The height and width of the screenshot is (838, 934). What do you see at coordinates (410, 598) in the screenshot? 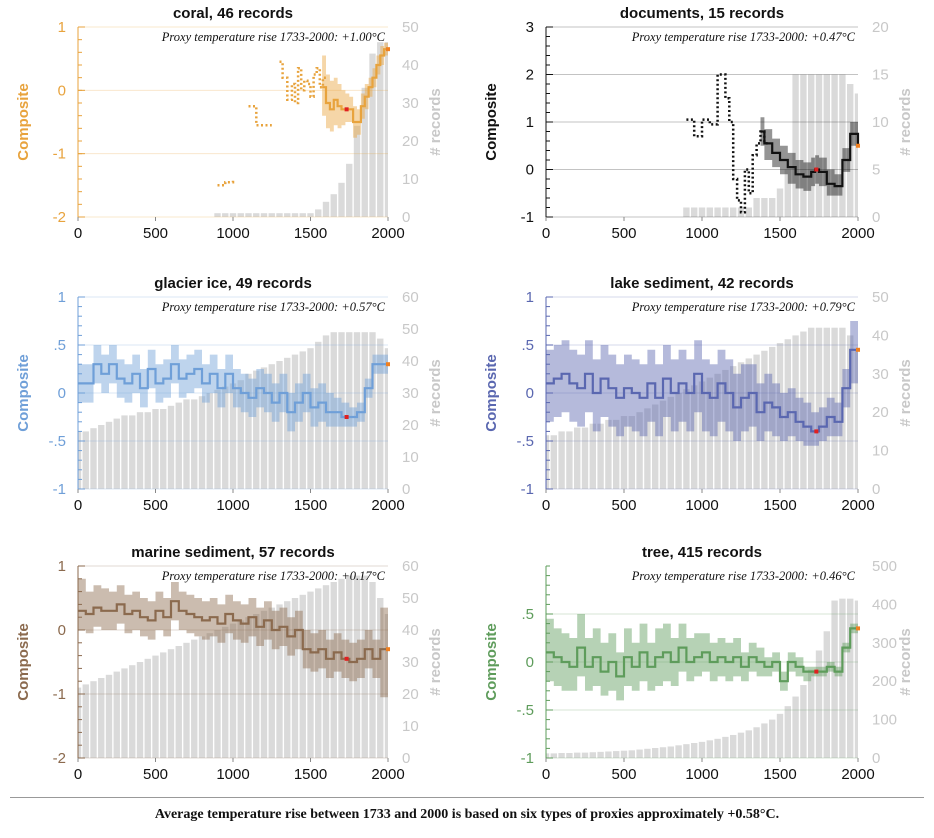
I see `right-tick-label: 50` at bounding box center [410, 598].